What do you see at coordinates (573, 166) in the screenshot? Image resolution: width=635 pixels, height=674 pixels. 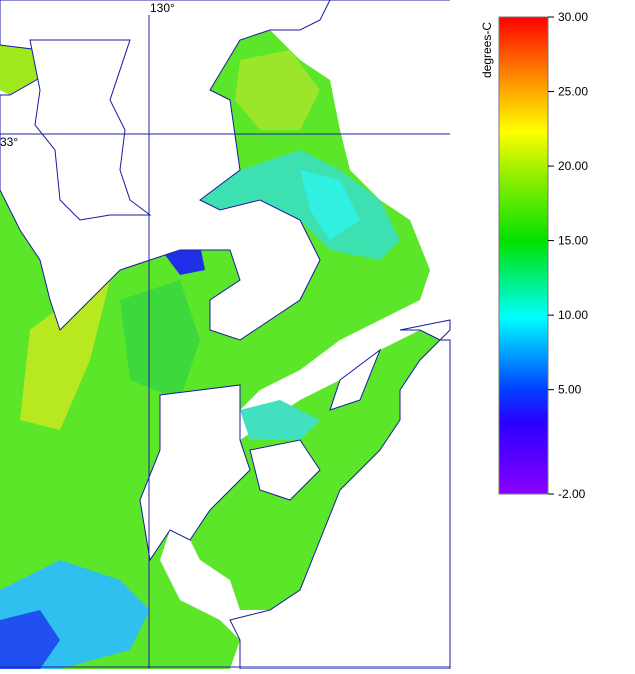 I see `colorbar-tick-label: 20.00` at bounding box center [573, 166].